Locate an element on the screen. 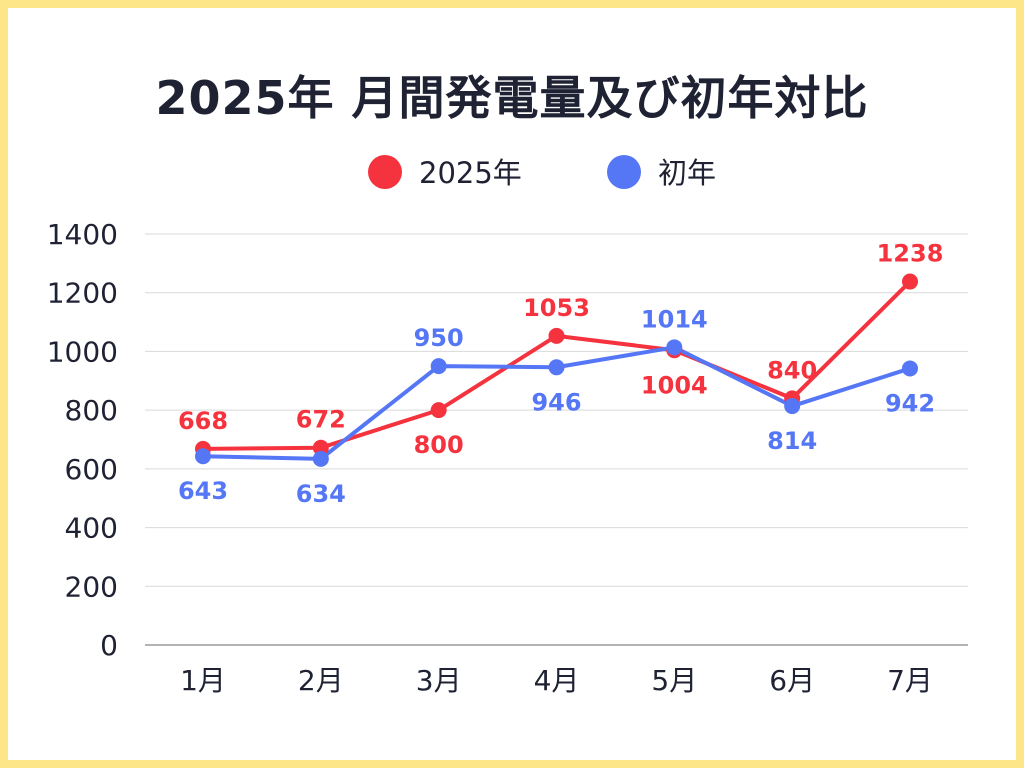  legend-label: 初年 is located at coordinates (687, 173).